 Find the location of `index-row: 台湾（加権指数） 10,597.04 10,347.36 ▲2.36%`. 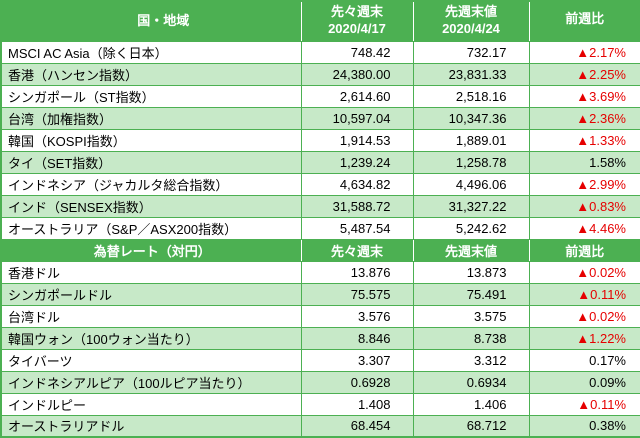

index-row: 台湾（加権指数） 10,597.04 10,347.36 ▲2.36% is located at coordinates (320, 118).